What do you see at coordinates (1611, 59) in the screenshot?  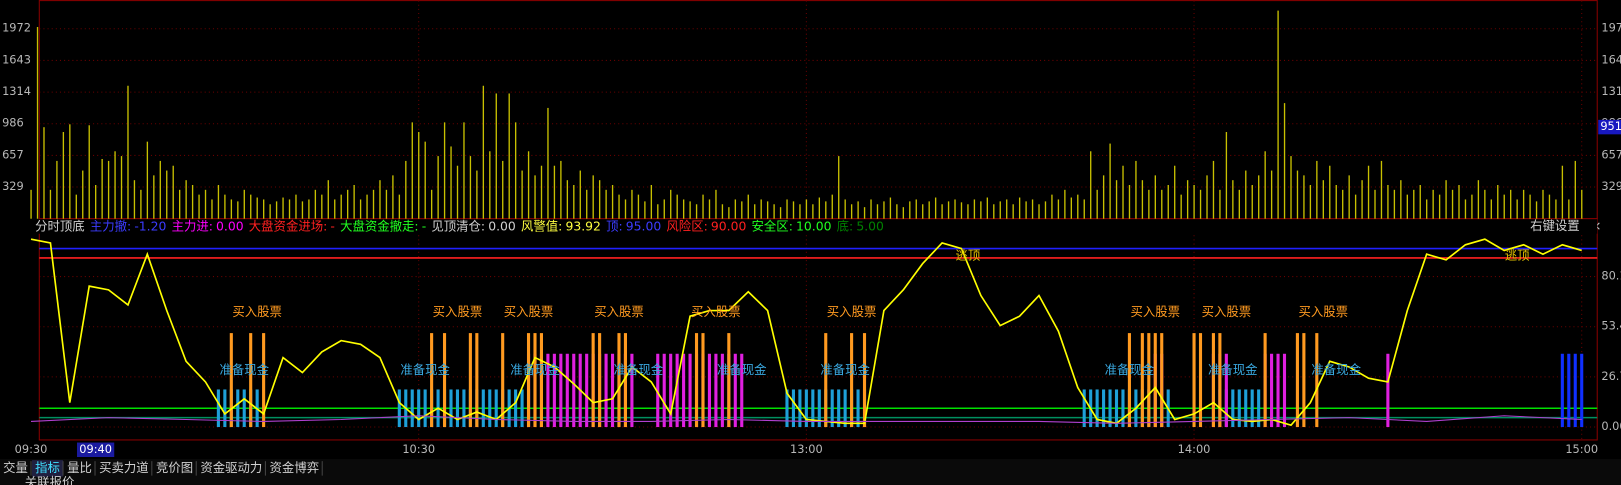 I see `y-tick-label-right: 1643` at bounding box center [1611, 59].